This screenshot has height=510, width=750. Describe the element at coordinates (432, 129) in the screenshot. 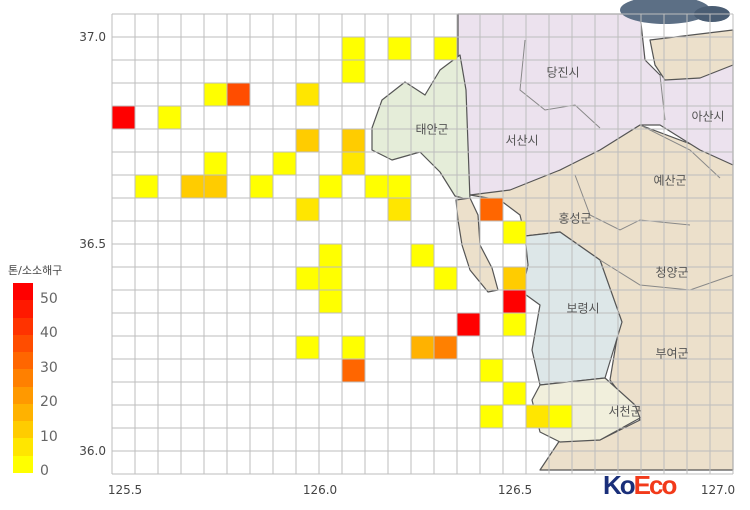

I see `region-label-taean: 태안군` at that location.